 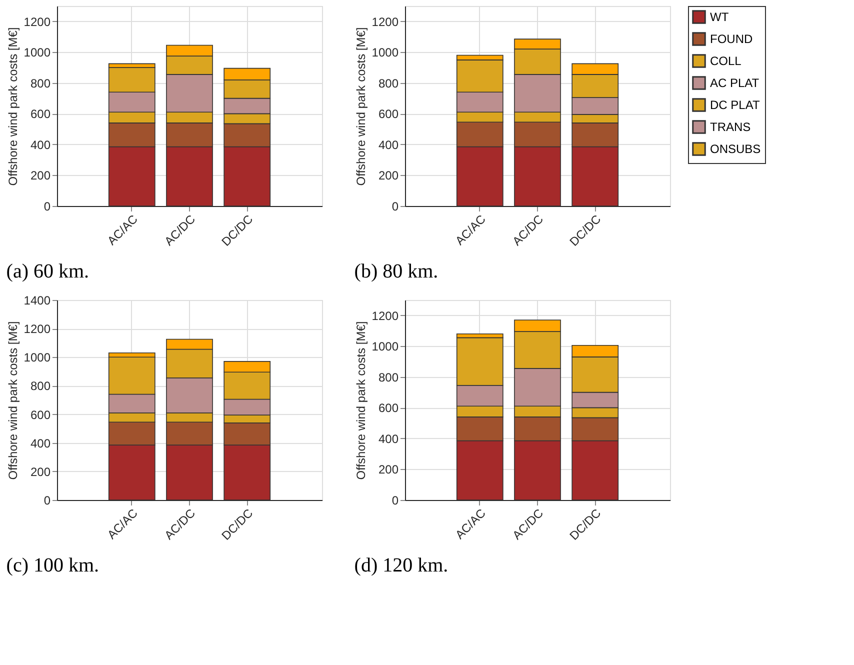 What do you see at coordinates (53, 565) in the screenshot?
I see `text: (c) 100 km.` at bounding box center [53, 565].